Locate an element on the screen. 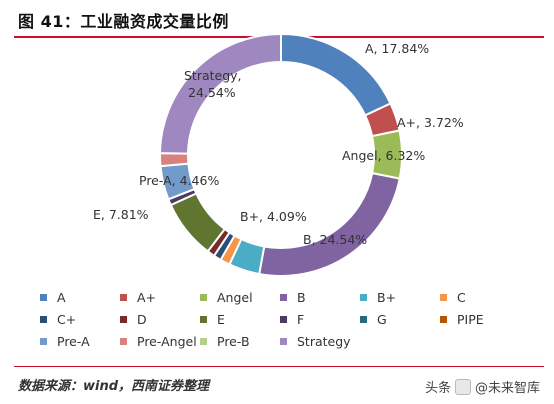  legend-item-b: B is located at coordinates (320, 297).